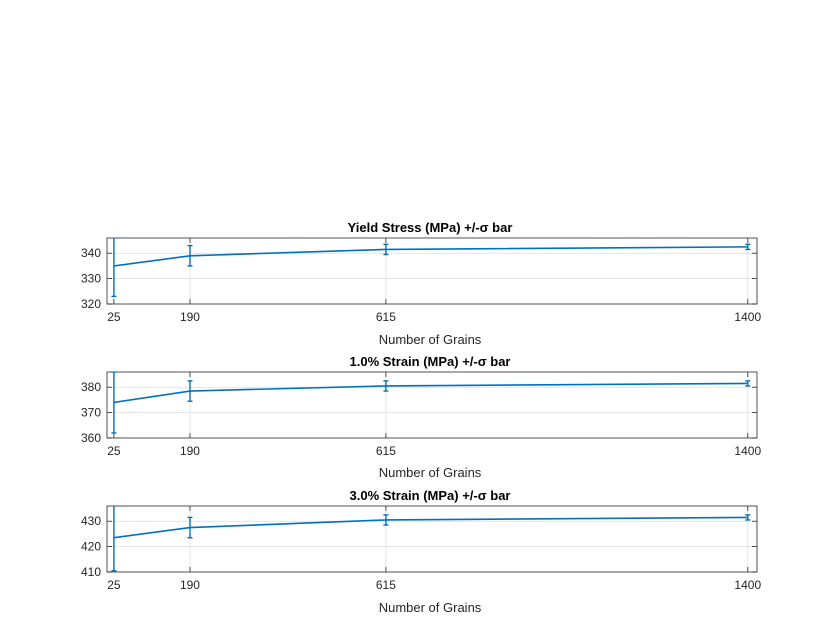 The height and width of the screenshot is (620, 839). Describe the element at coordinates (430, 495) in the screenshot. I see `chart-title: 3.0% Strain (MPa) +/-σ bar` at that location.